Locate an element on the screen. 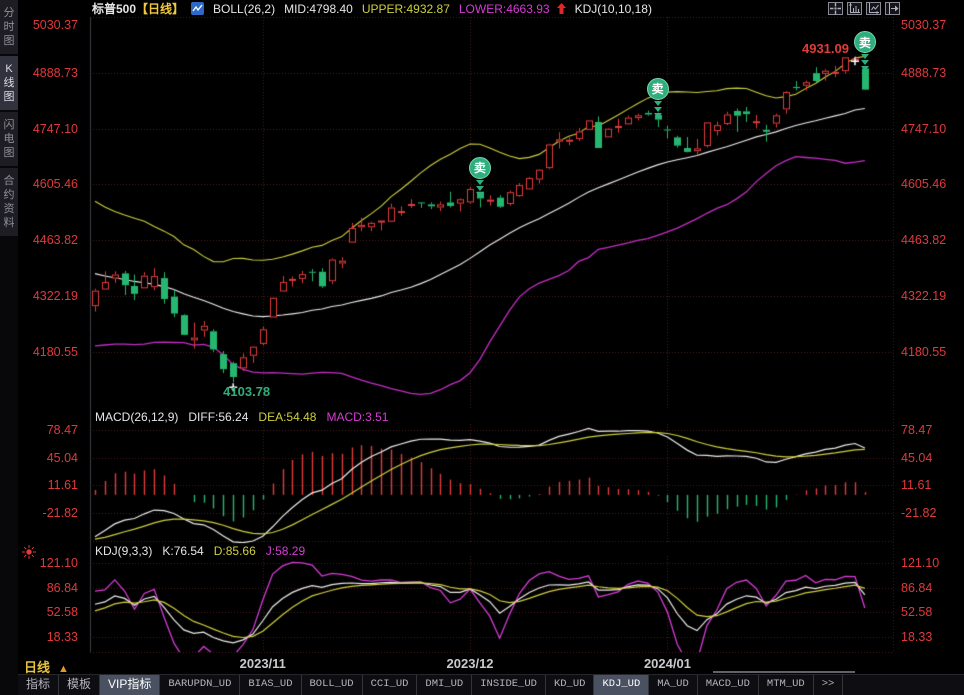  tab-模板: 模板 is located at coordinates (80, 685).